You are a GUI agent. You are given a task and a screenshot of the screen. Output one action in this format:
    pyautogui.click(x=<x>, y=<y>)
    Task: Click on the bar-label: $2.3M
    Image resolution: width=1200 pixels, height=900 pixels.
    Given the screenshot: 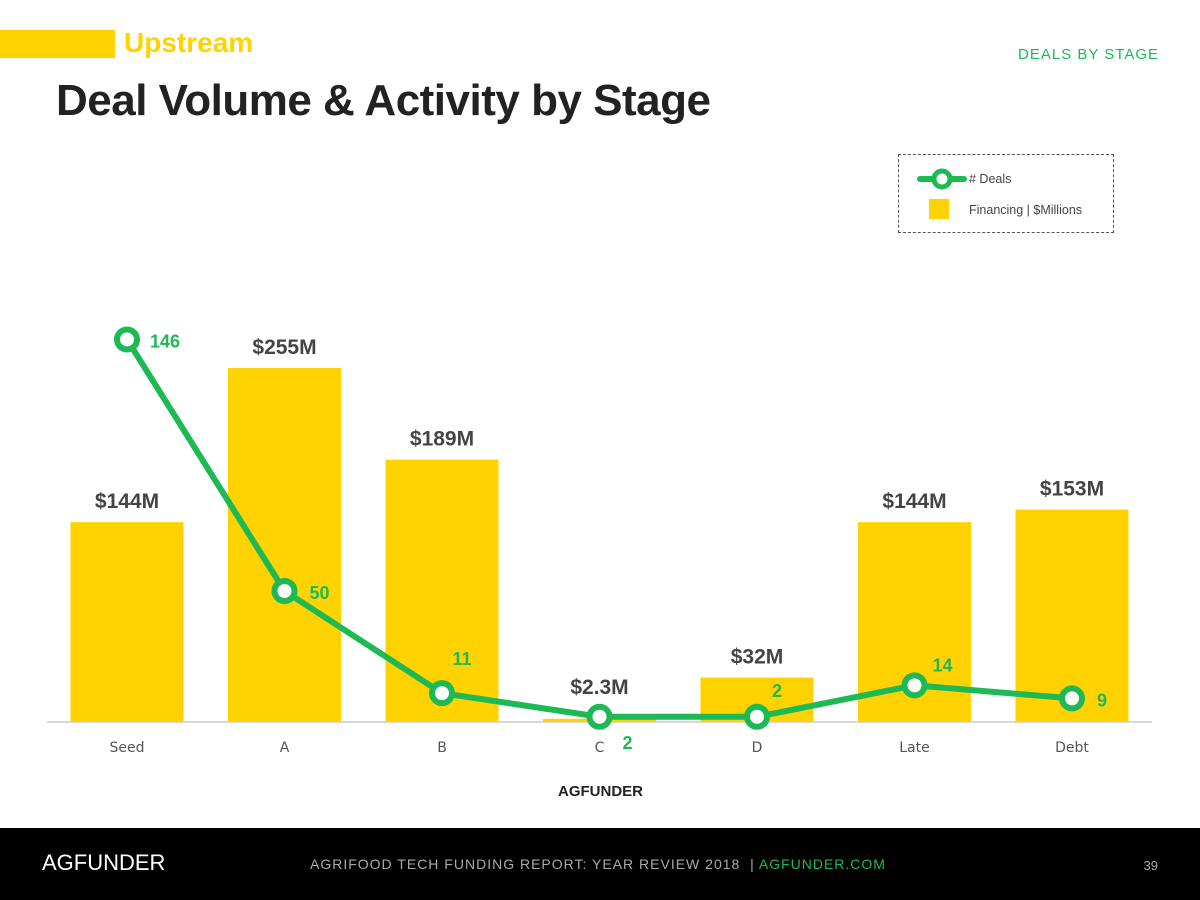 What is the action you would take?
    pyautogui.click(x=599, y=687)
    